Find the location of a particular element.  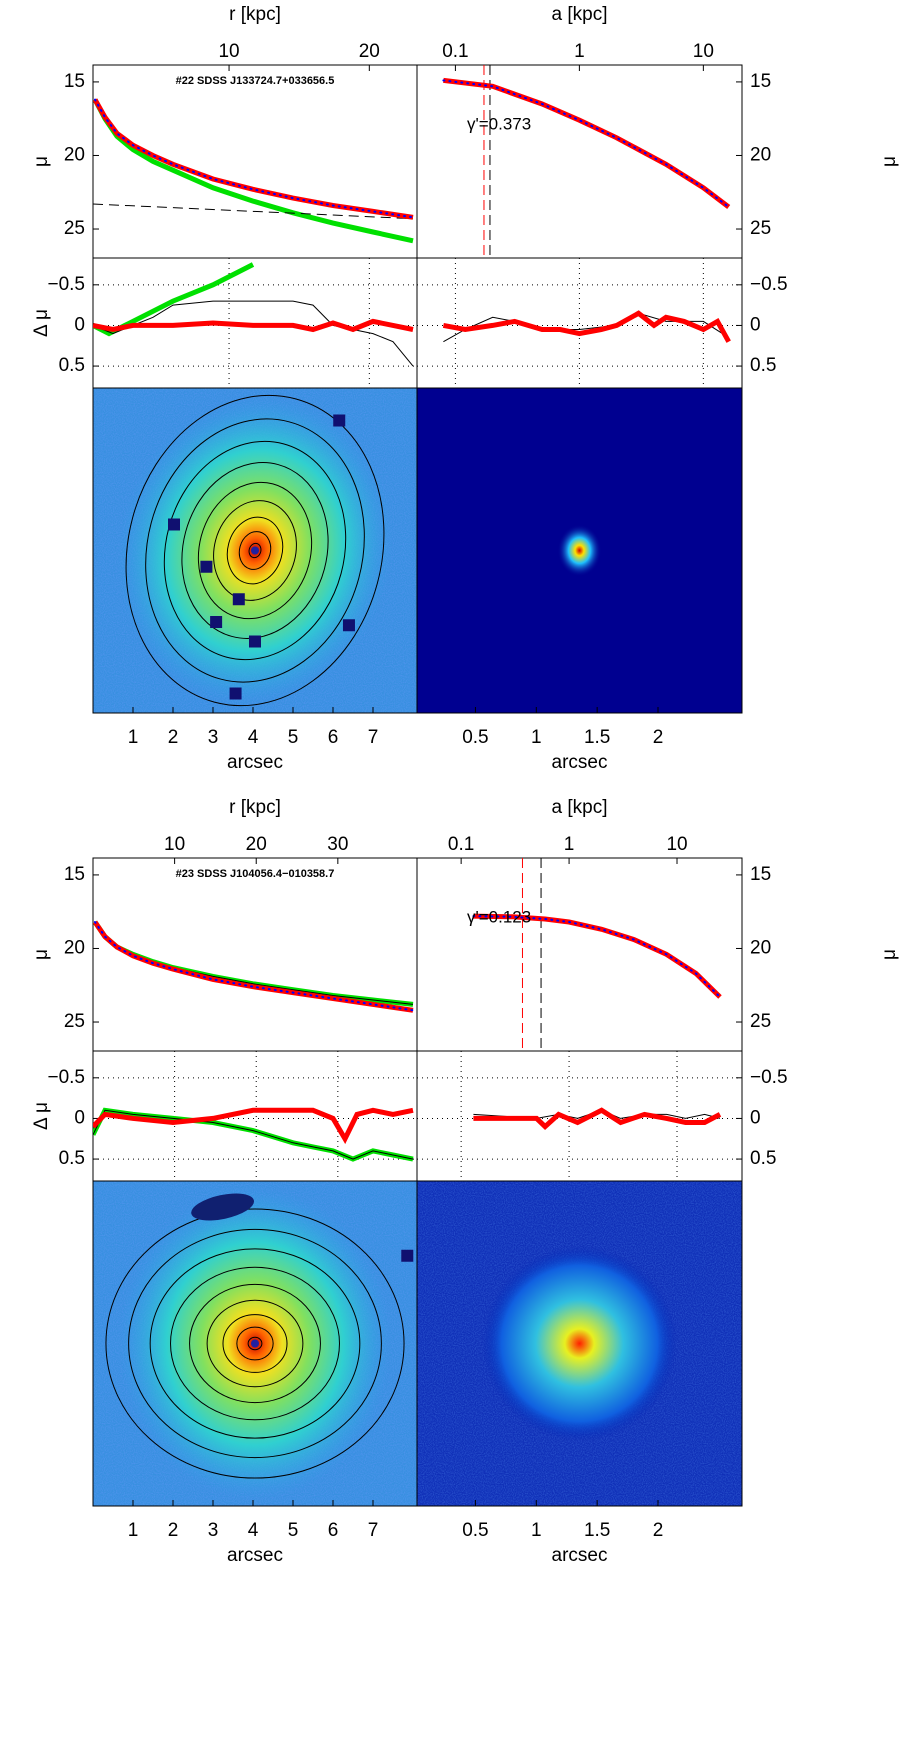

gamma-label: γ'=0.373 is located at coordinates (499, 123).